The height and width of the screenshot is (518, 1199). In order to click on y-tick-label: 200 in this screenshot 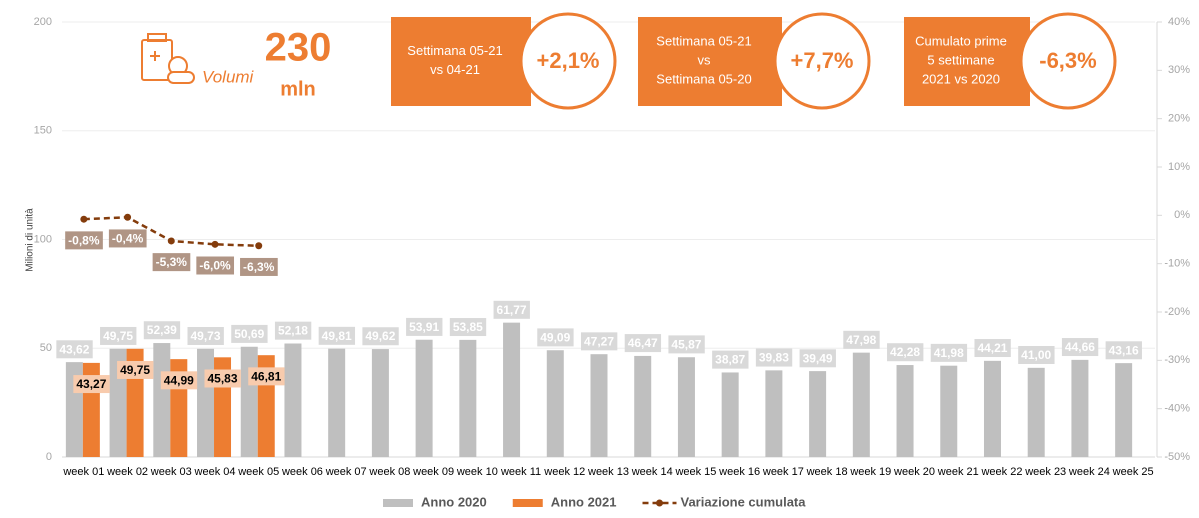, I will do `click(43, 22)`.